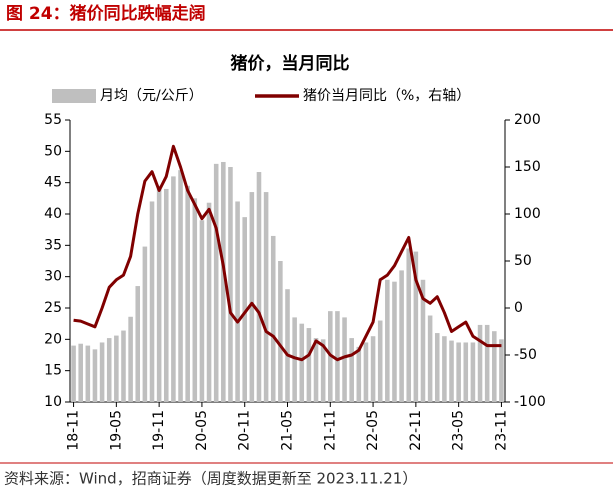  Describe the element at coordinates (373, 430) in the screenshot. I see `x-tick-label: 22-05` at that location.